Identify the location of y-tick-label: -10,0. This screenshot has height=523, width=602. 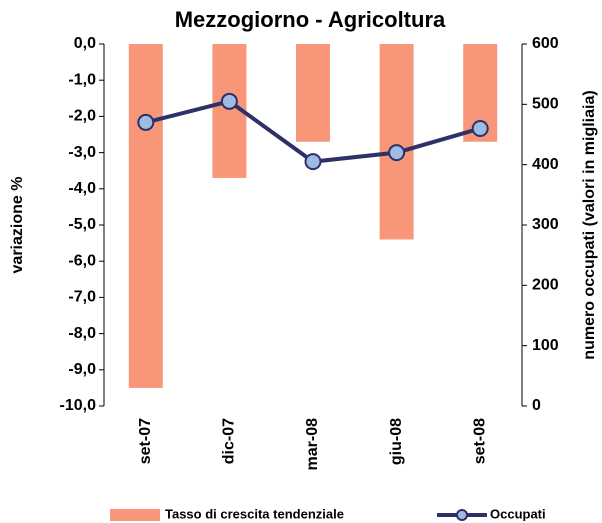
(78, 405).